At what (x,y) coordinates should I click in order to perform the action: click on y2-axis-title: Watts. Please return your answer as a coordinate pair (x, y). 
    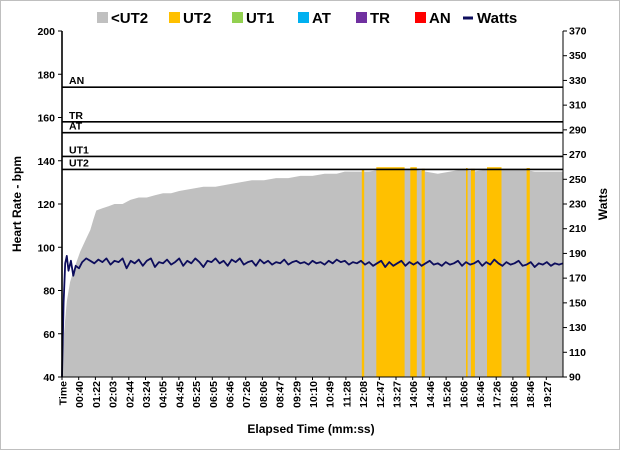
    Looking at the image, I should click on (603, 204).